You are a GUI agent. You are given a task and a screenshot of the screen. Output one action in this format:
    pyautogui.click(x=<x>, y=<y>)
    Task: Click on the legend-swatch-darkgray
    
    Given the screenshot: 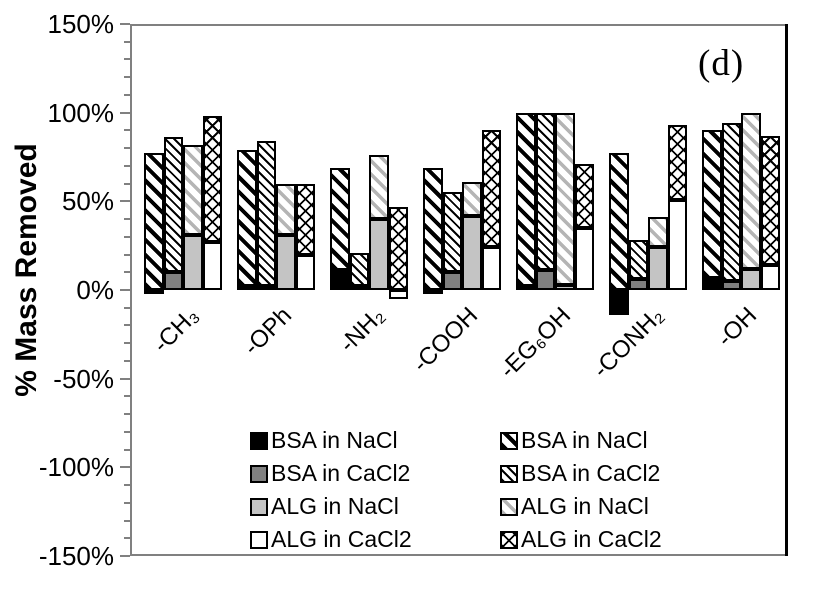 What is the action you would take?
    pyautogui.click(x=259, y=473)
    